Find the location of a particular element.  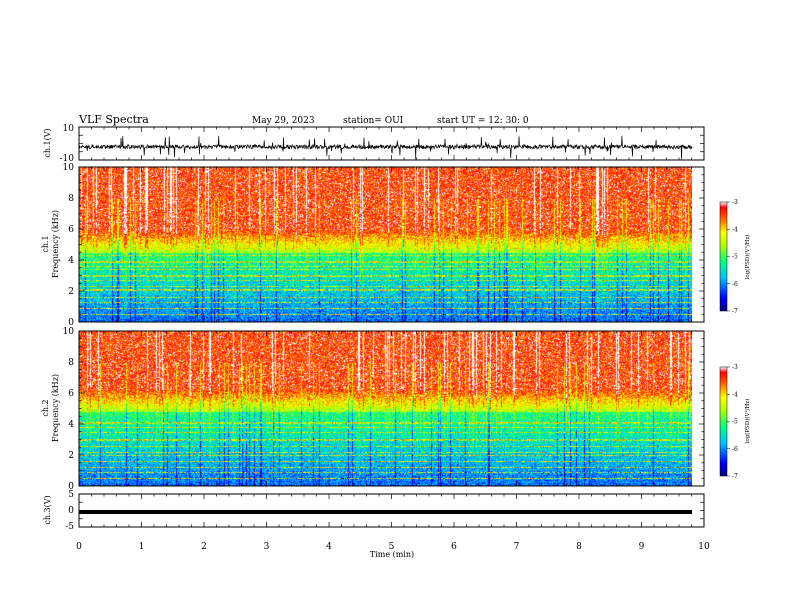

ch2-colorbar-label: log(PSD)(V²/Hz) is located at coordinates (747, 421).